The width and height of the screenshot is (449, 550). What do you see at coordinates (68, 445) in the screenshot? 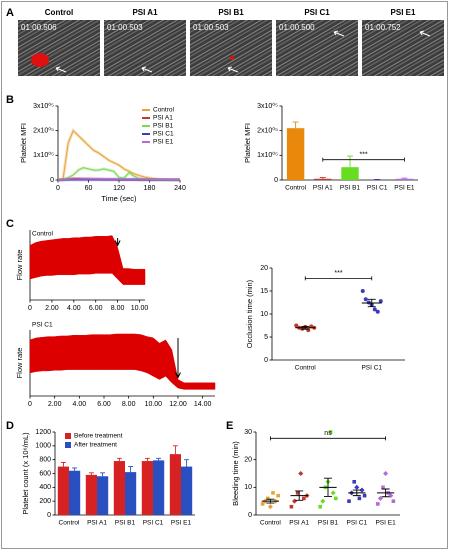
I see `legend-swatch` at bounding box center [68, 445].